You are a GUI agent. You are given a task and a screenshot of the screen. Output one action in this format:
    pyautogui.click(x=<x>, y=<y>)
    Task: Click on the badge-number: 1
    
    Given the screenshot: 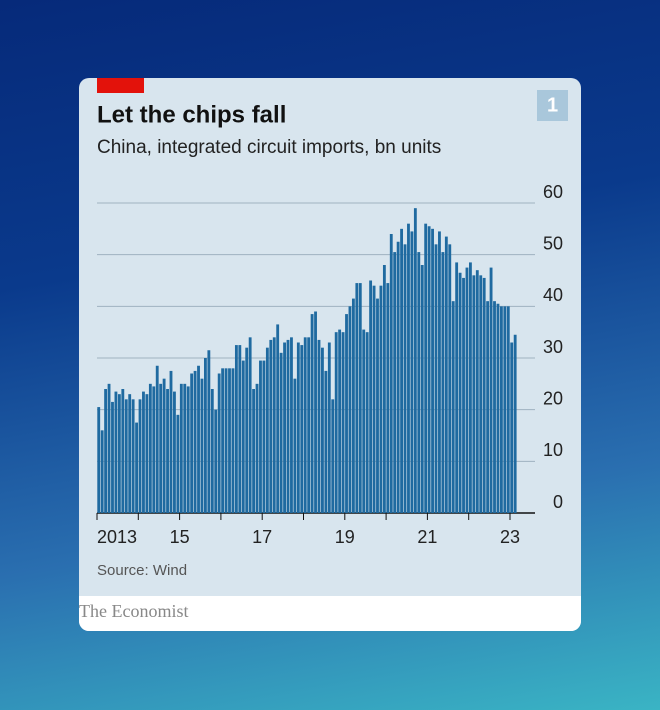 What is the action you would take?
    pyautogui.click(x=552, y=105)
    